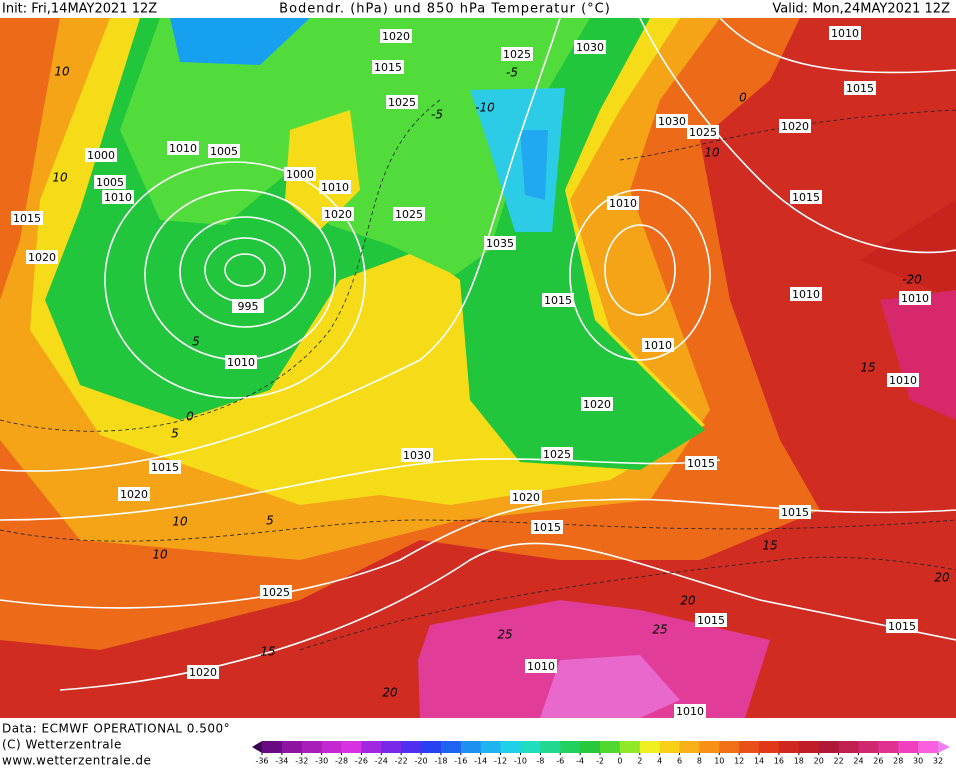  I want to click on isotherm-label: 25, so click(659, 630).